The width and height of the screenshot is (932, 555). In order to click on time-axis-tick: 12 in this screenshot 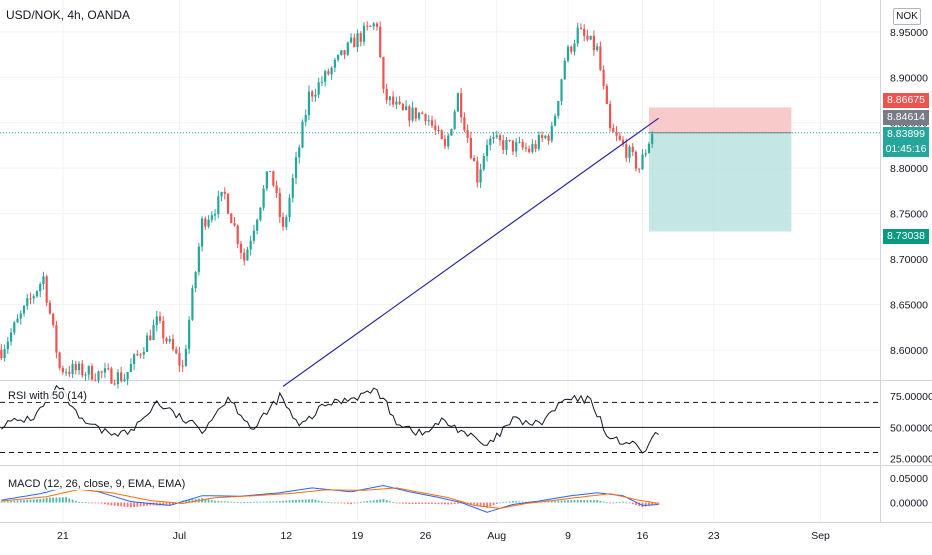, I will do `click(286, 536)`.